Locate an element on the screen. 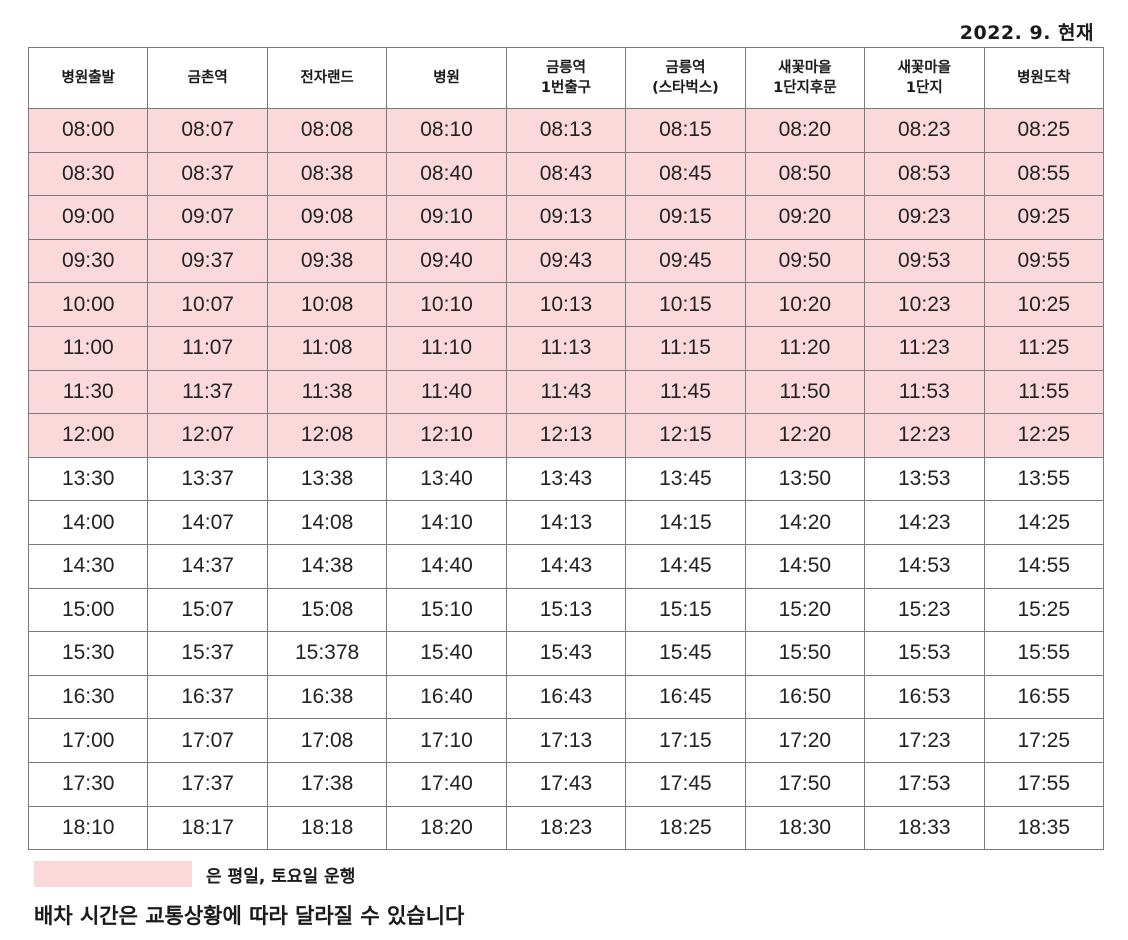 Image resolution: width=1128 pixels, height=940 pixels. time-cell: 08:30 is located at coordinates (88, 174).